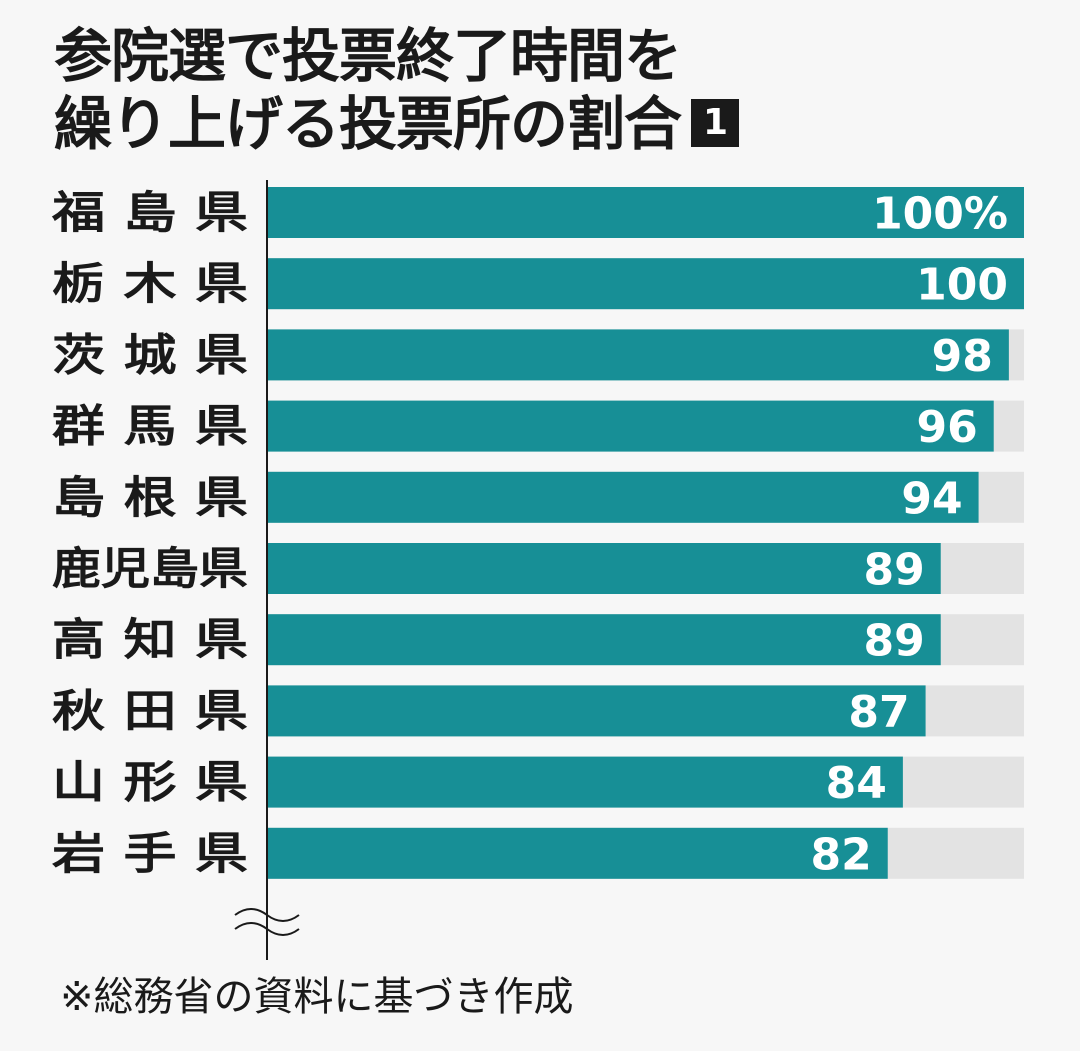 The width and height of the screenshot is (1080, 1051). What do you see at coordinates (150, 497) in the screenshot?
I see `category-label: 島 根 県` at bounding box center [150, 497].